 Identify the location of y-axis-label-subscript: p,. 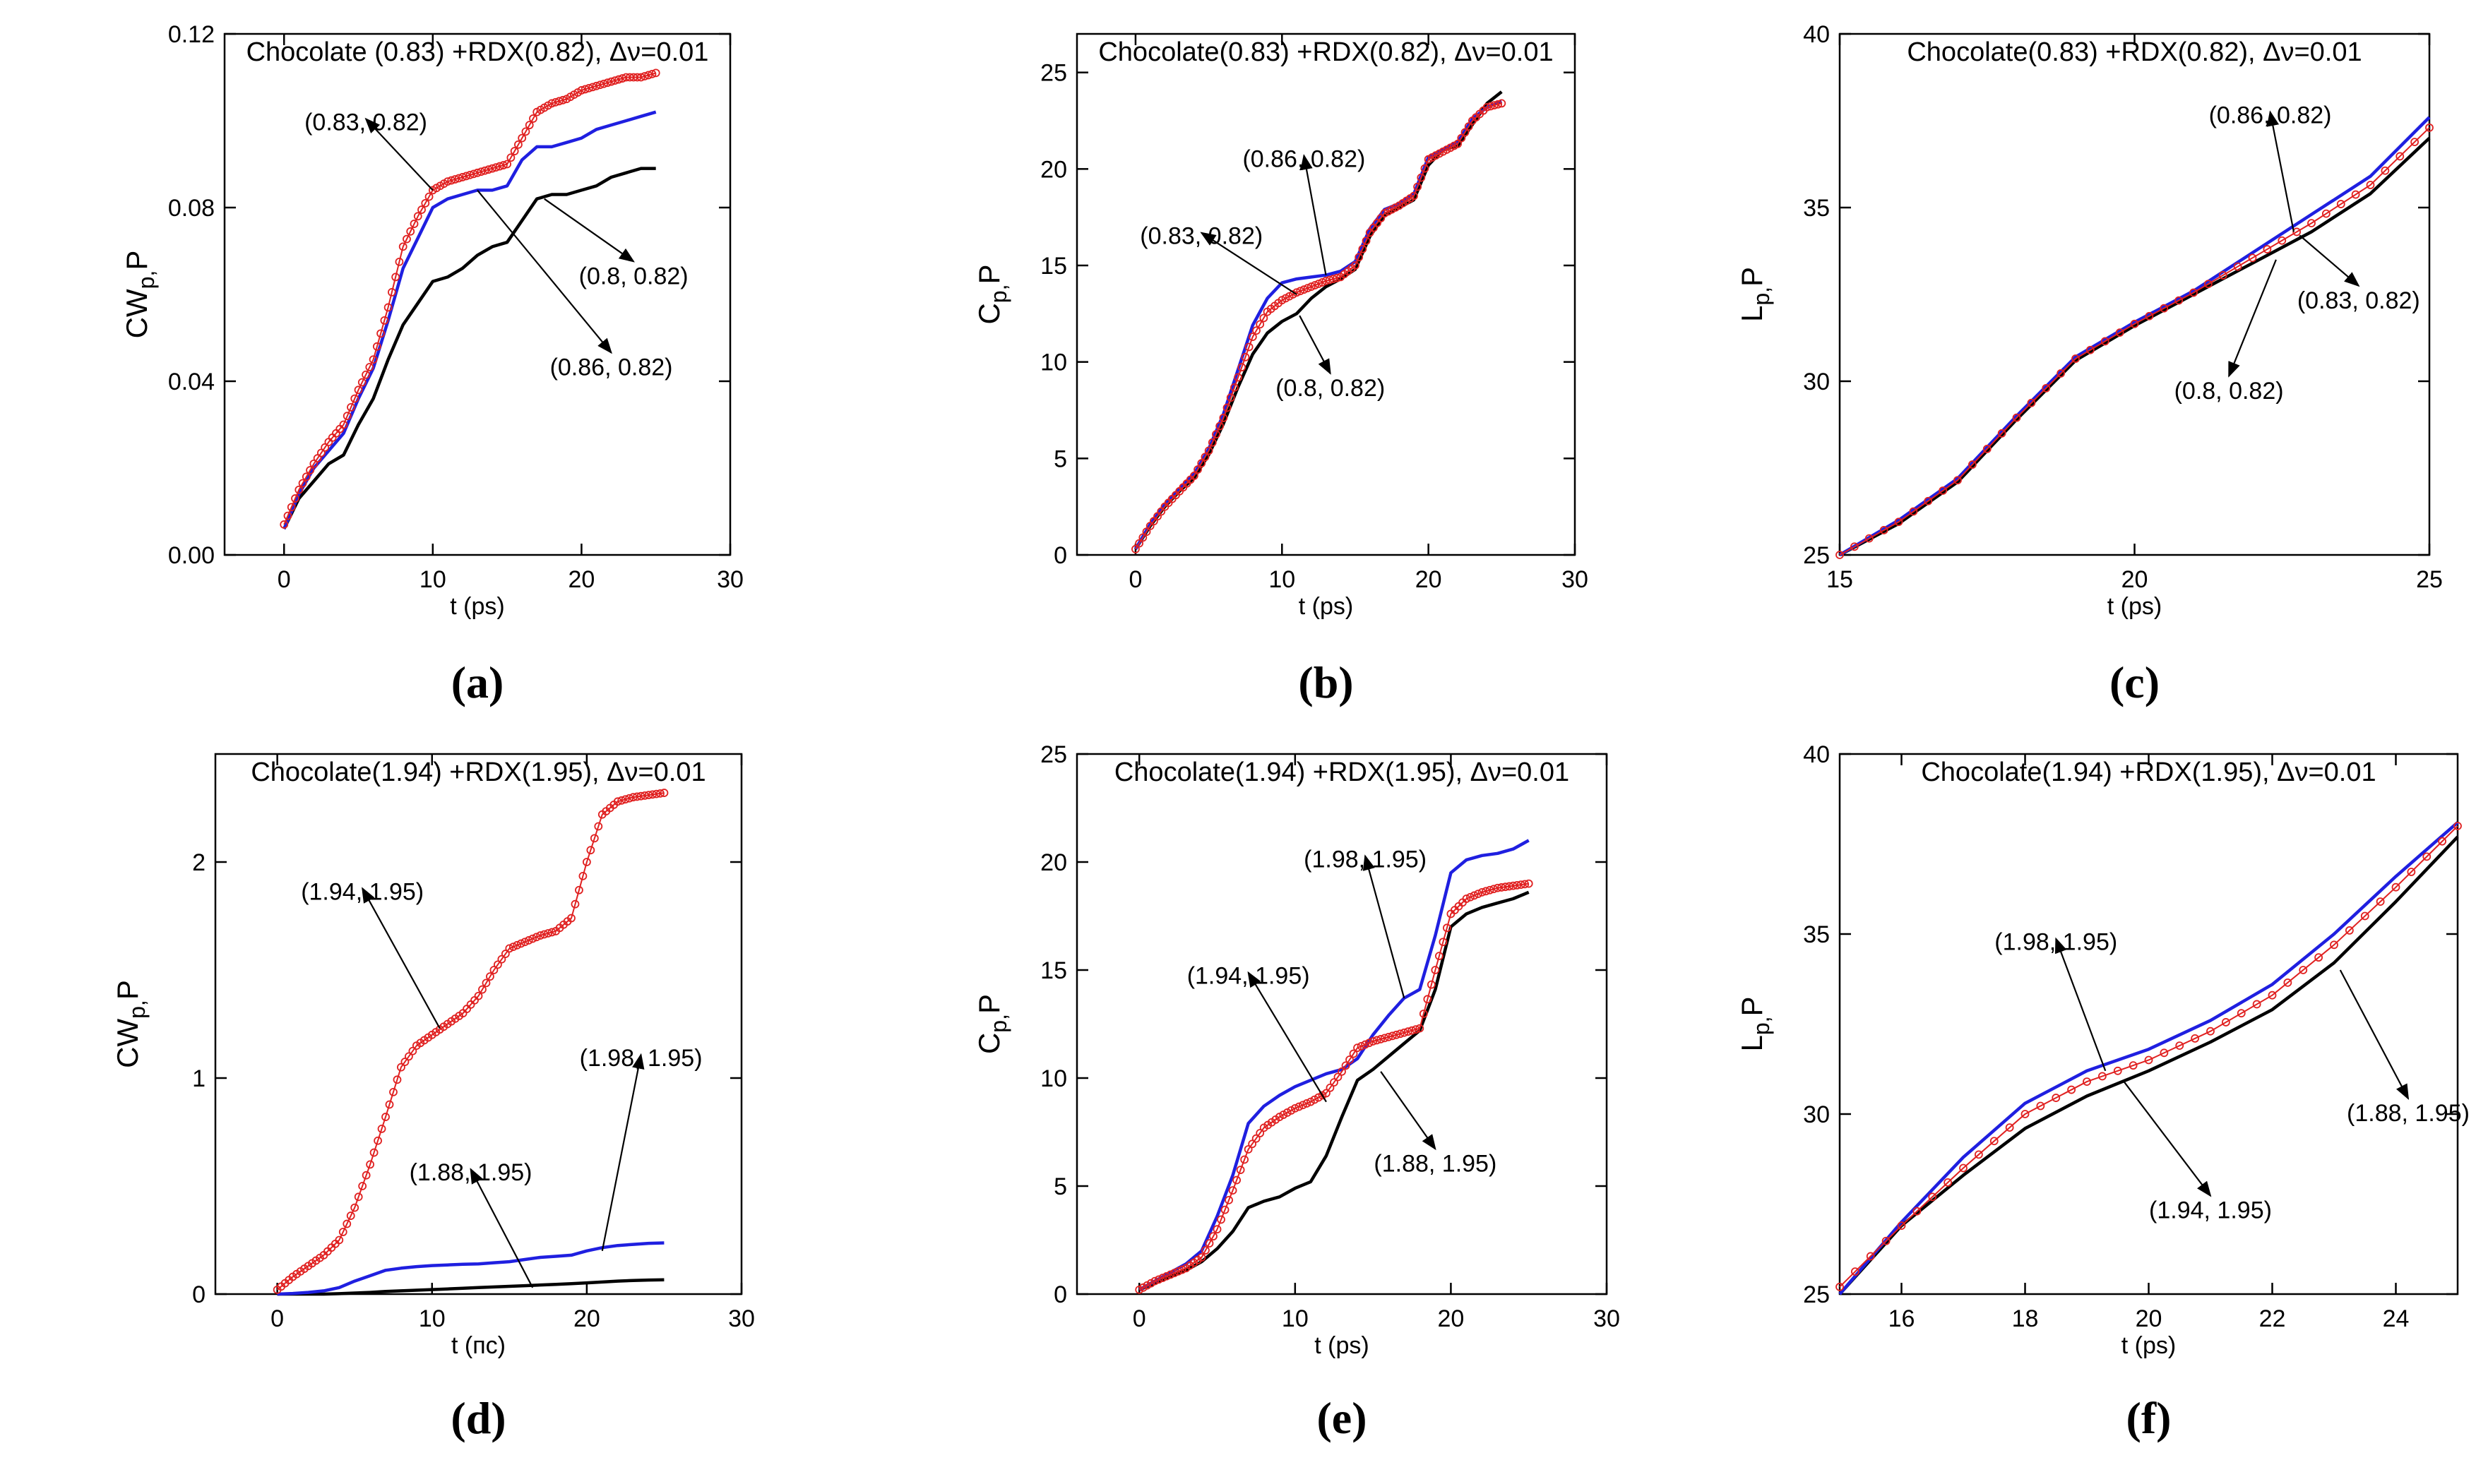
(137, 1010).